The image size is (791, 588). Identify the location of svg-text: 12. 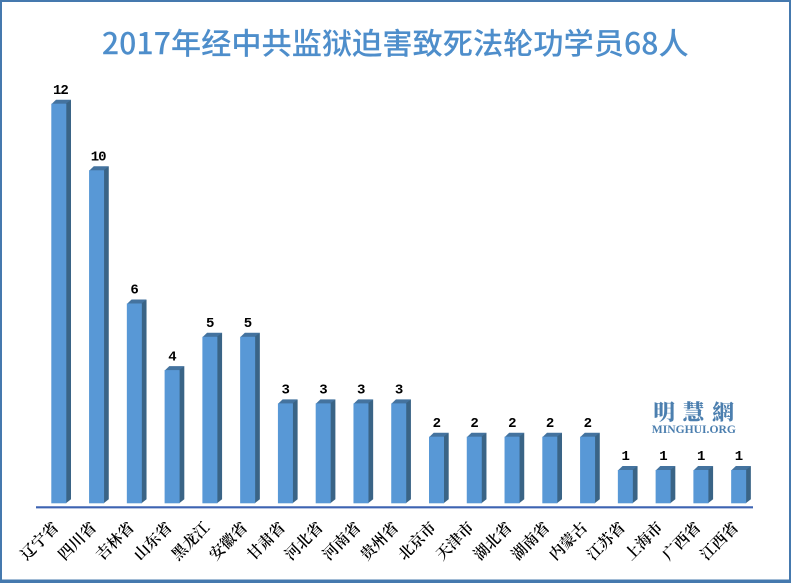
(60, 91).